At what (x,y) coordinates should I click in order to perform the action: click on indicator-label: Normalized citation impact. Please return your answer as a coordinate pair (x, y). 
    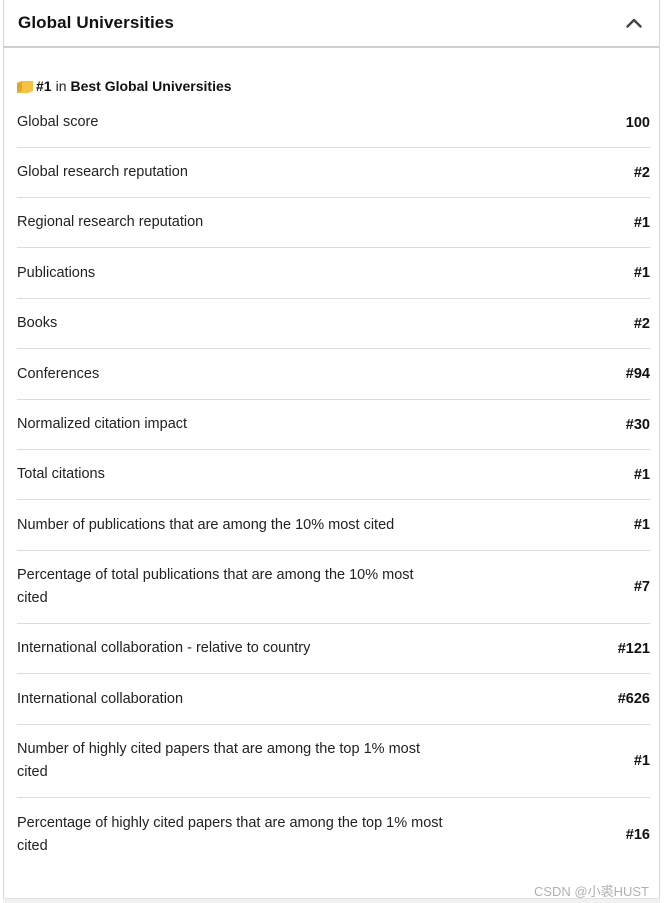
    Looking at the image, I should click on (102, 424).